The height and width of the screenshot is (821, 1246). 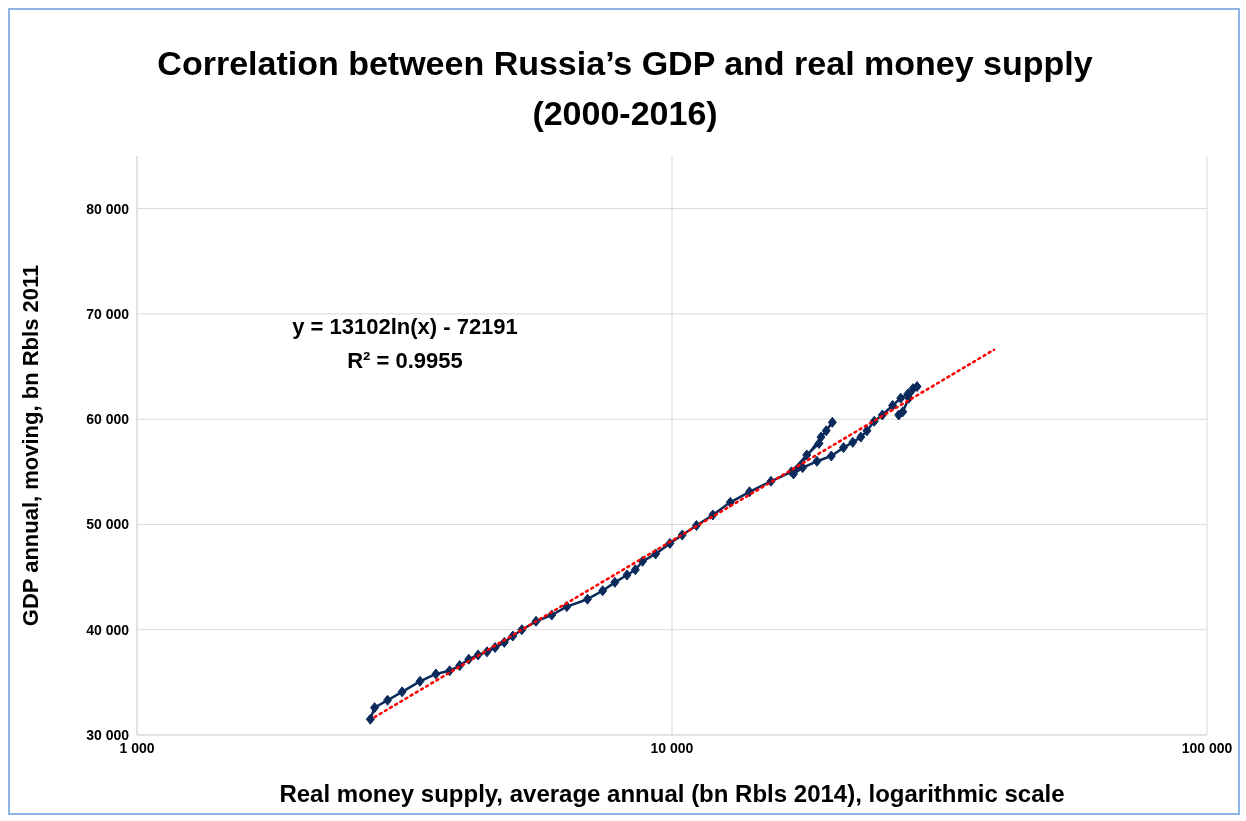 What do you see at coordinates (108, 419) in the screenshot?
I see `y-tick-label: 60 000` at bounding box center [108, 419].